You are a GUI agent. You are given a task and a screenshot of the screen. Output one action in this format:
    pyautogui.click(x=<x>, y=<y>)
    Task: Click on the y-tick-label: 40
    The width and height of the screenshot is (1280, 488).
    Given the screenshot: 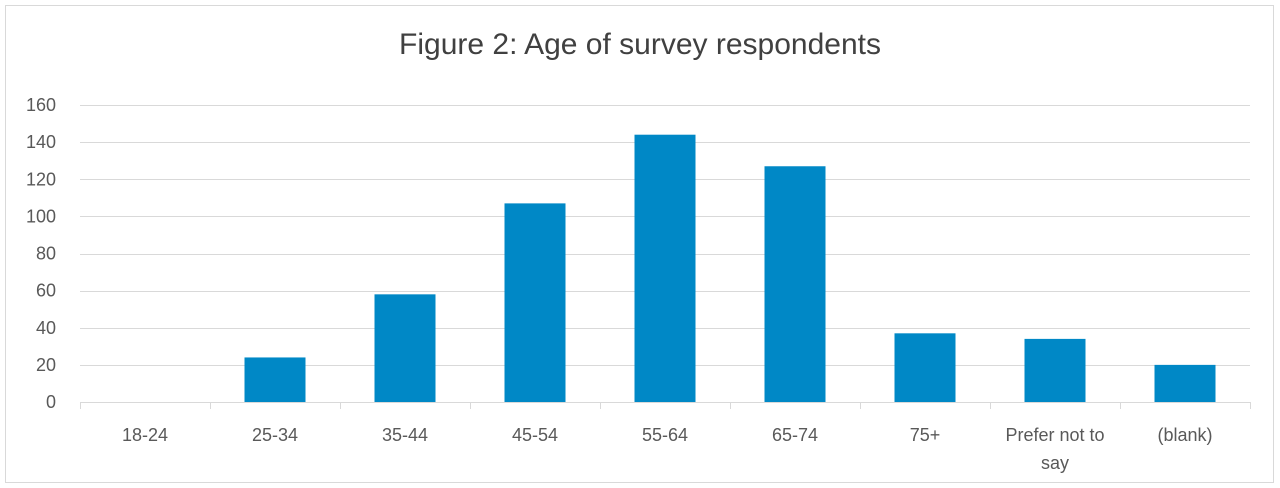 What is the action you would take?
    pyautogui.click(x=46, y=328)
    